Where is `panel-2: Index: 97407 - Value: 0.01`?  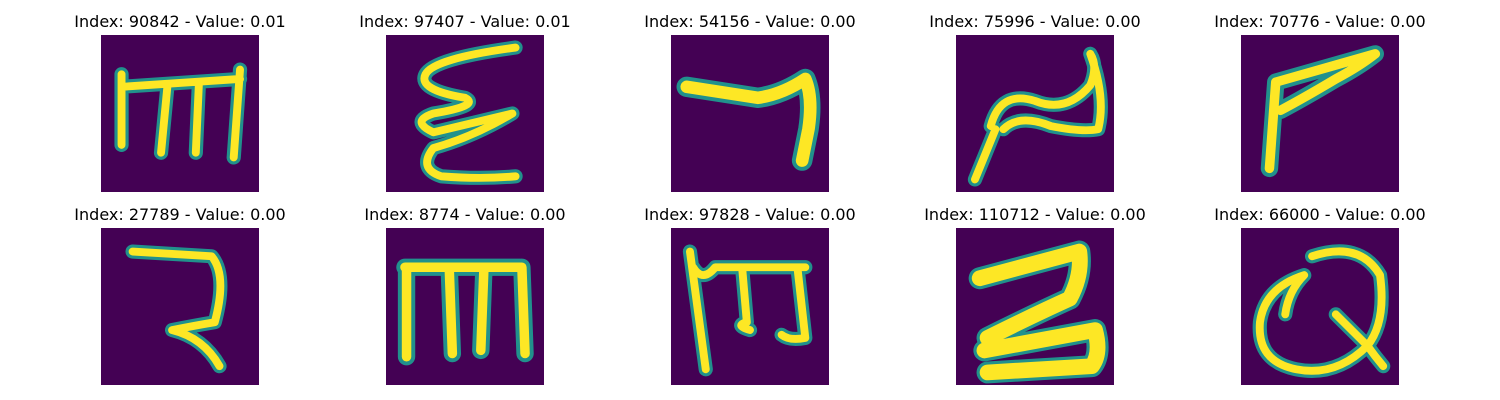 panel-2: Index: 97407 - Value: 0.01 is located at coordinates (465, 100).